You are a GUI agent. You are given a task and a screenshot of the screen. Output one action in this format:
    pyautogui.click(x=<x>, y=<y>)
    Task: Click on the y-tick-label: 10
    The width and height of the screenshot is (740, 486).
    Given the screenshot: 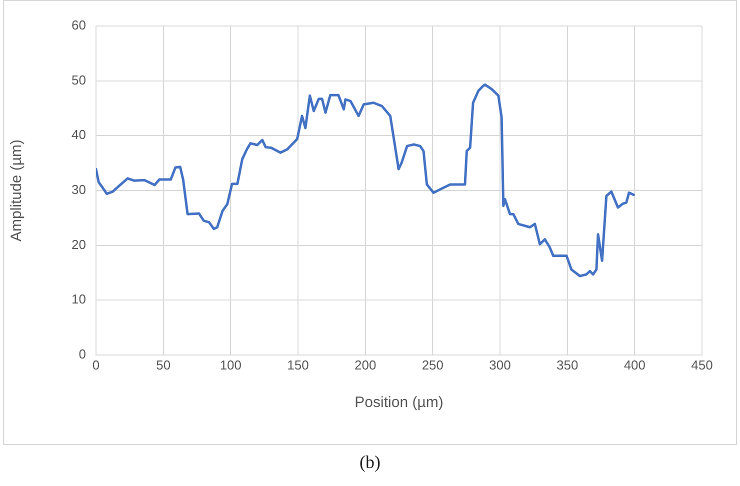 What is the action you would take?
    pyautogui.click(x=79, y=299)
    